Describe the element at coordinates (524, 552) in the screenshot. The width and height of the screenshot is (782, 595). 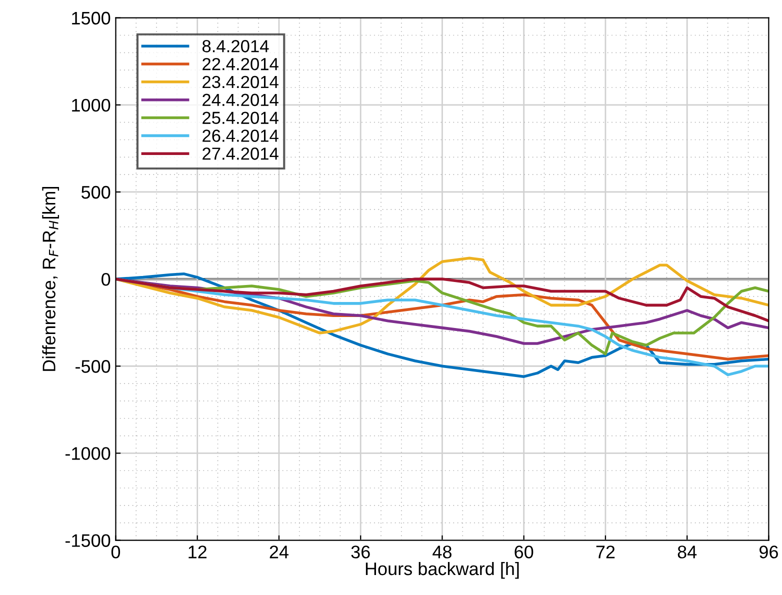
I see `x-tick-label: 60` at that location.